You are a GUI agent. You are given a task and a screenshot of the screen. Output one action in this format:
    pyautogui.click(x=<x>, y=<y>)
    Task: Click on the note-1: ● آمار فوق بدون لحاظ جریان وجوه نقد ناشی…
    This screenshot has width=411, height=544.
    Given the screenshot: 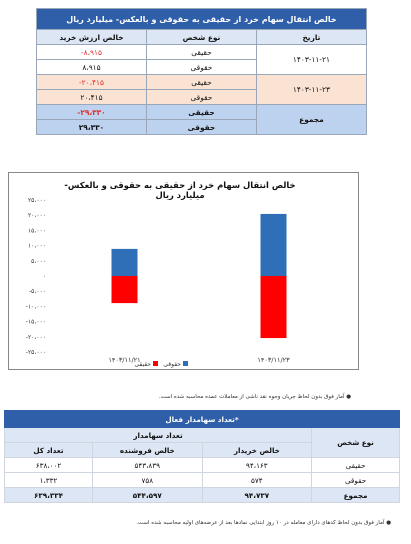 What is the action you would take?
    pyautogui.click(x=254, y=397)
    